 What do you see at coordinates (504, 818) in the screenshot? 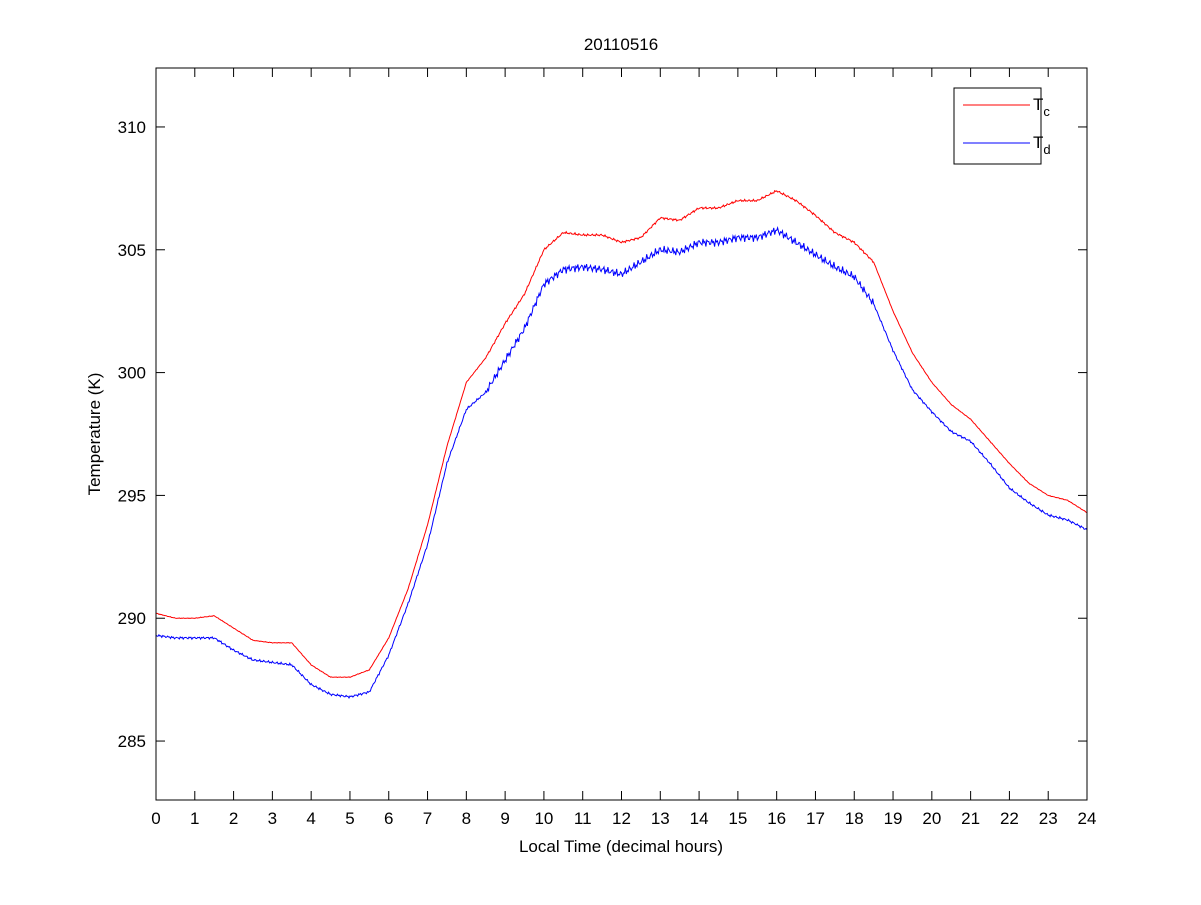
I see `x-tick-label: 9` at bounding box center [504, 818].